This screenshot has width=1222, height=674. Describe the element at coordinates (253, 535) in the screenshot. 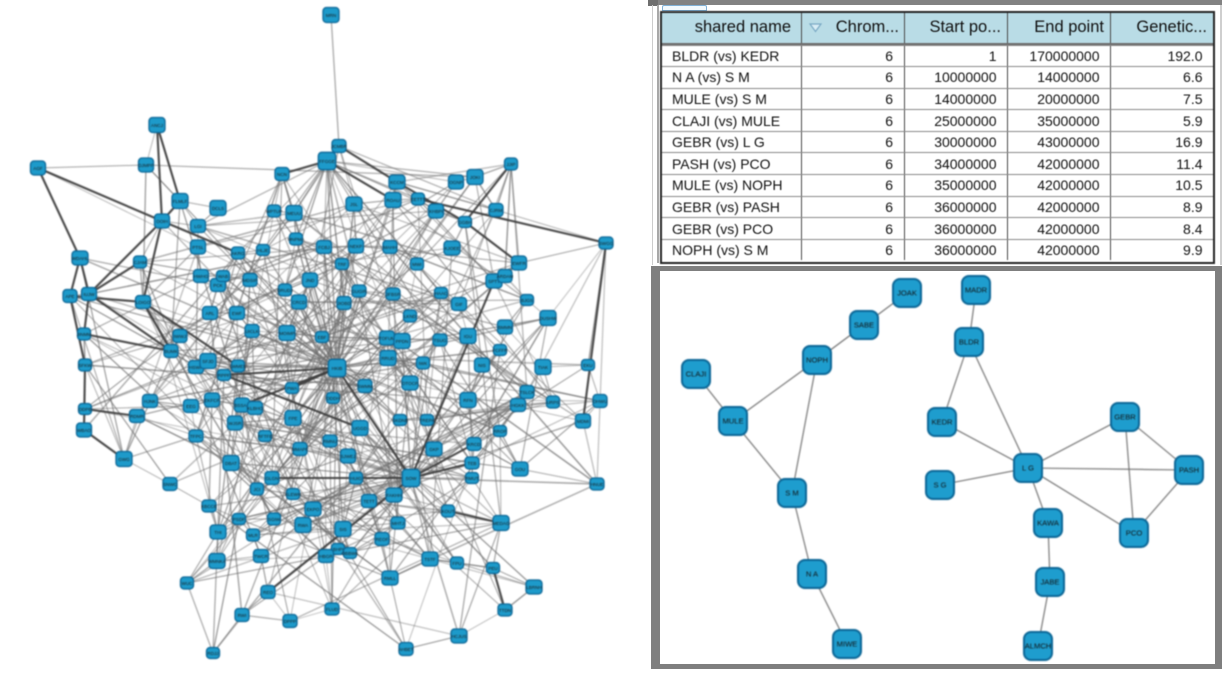

I see `svg-text: MLR` at that location.